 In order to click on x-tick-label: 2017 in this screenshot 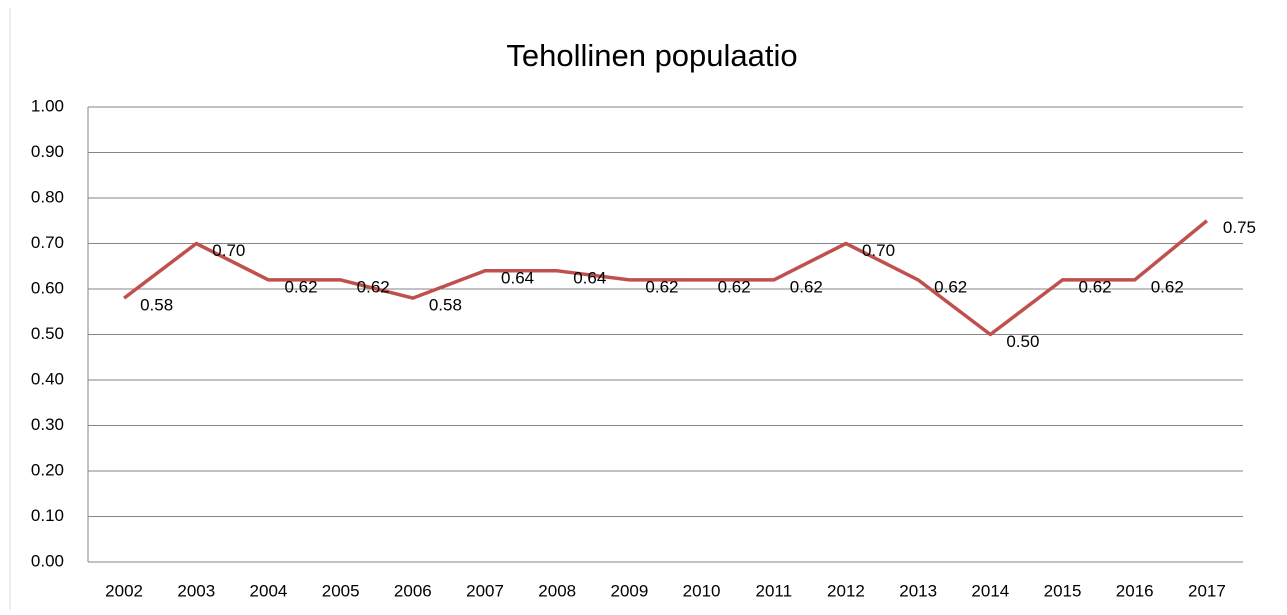, I will do `click(1207, 590)`.